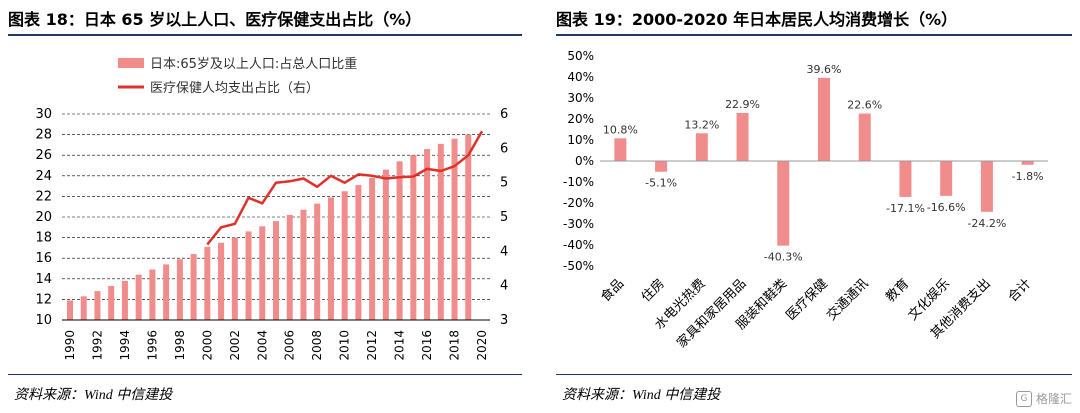 The image size is (1080, 413). I want to click on y-left-tick-label: 26, so click(43, 155).